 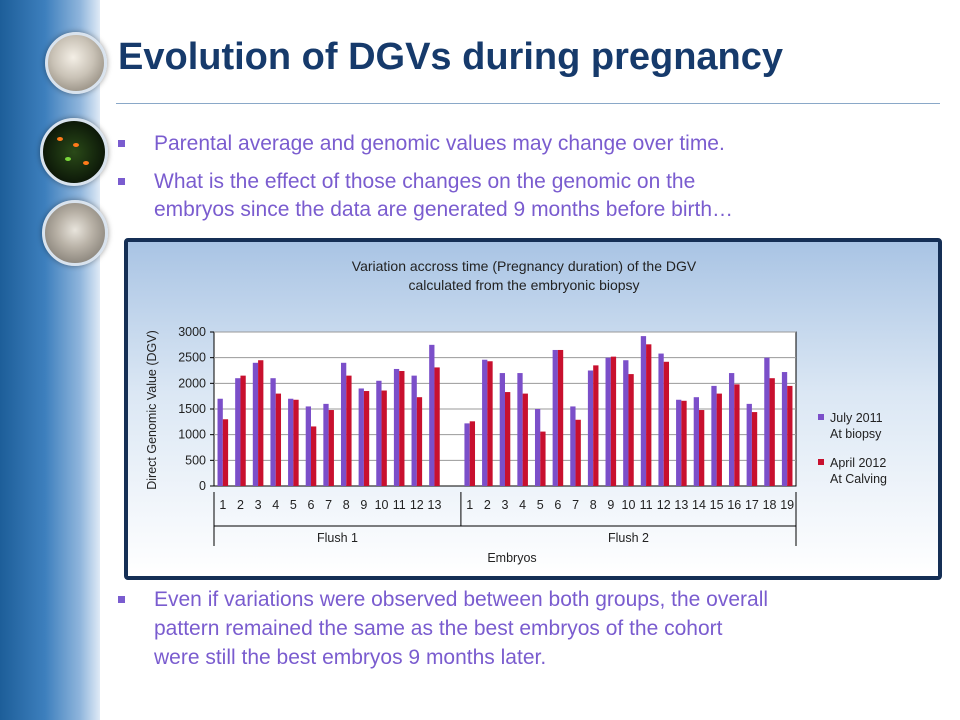 What do you see at coordinates (202, 486) in the screenshot?
I see `y-tick-label: 0` at bounding box center [202, 486].